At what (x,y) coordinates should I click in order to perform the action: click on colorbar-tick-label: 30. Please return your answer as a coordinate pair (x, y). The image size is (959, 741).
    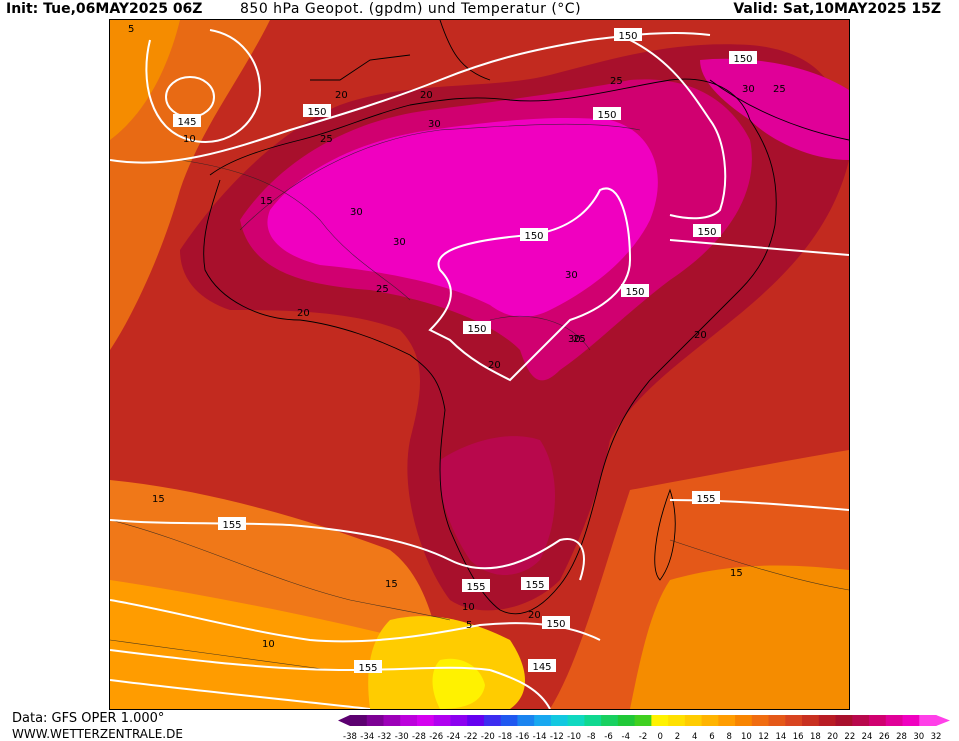
    Looking at the image, I should click on (918, 736).